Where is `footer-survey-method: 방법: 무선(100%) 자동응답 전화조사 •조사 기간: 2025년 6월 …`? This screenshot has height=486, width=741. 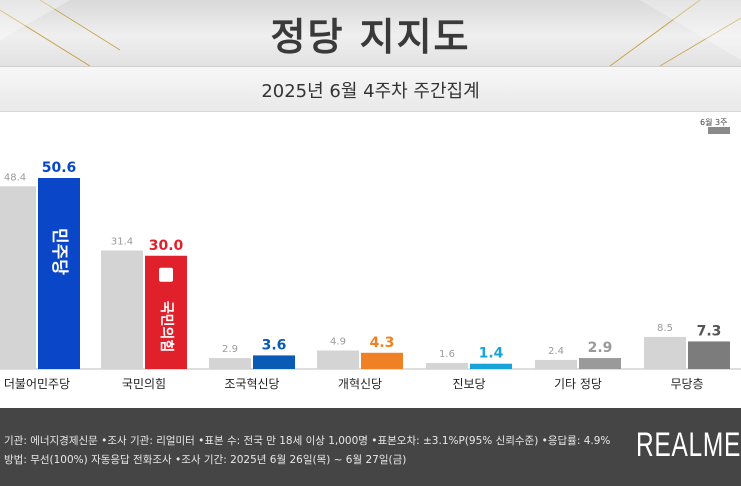 footer-survey-method: 방법: 무선(100%) 자동응답 전화조사 •조사 기간: 2025년 6월 … is located at coordinates (205, 460).